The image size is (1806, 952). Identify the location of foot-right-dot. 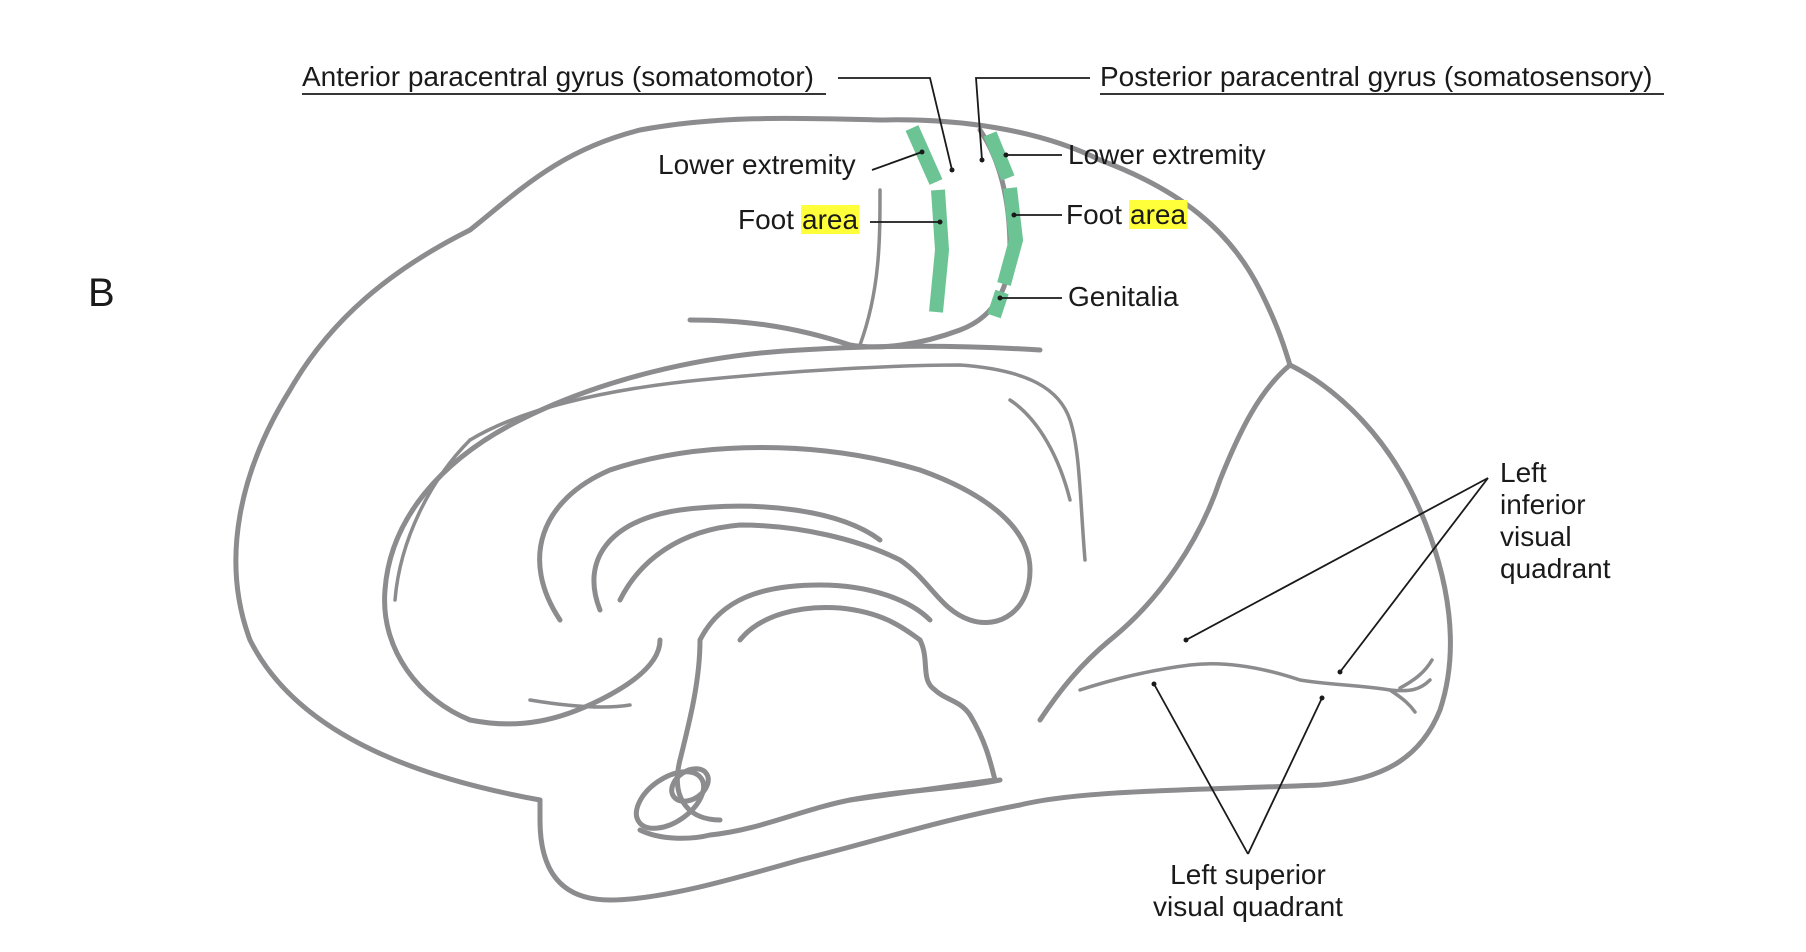
(1014, 215).